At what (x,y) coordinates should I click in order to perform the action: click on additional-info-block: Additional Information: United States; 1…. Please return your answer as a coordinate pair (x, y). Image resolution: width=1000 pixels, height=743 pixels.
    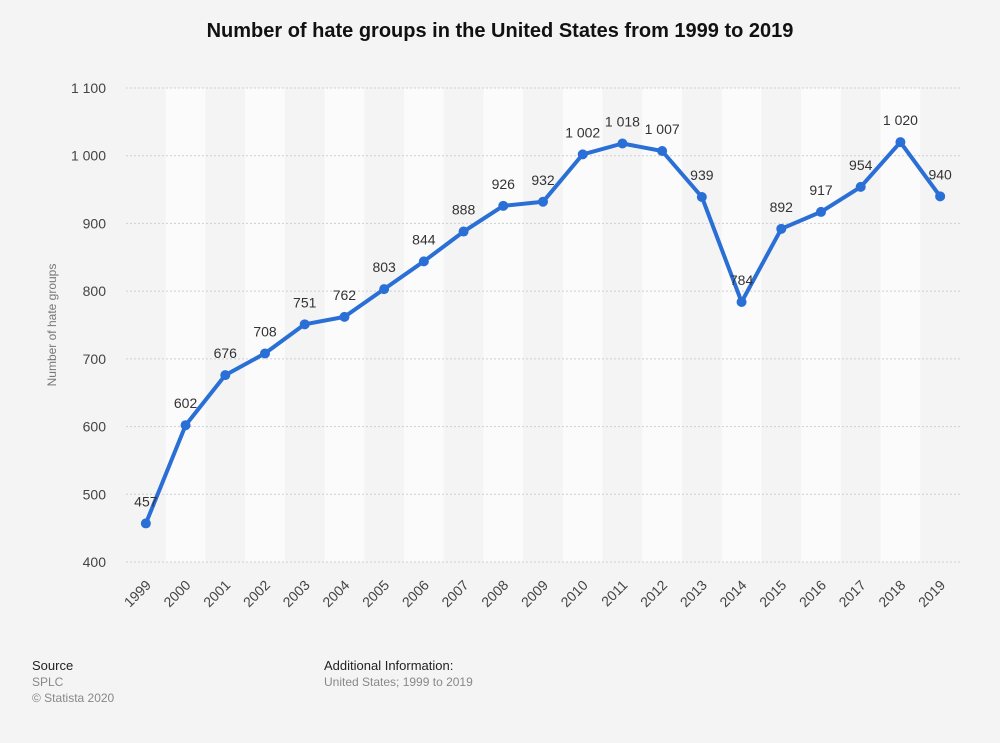
    Looking at the image, I should click on (398, 674).